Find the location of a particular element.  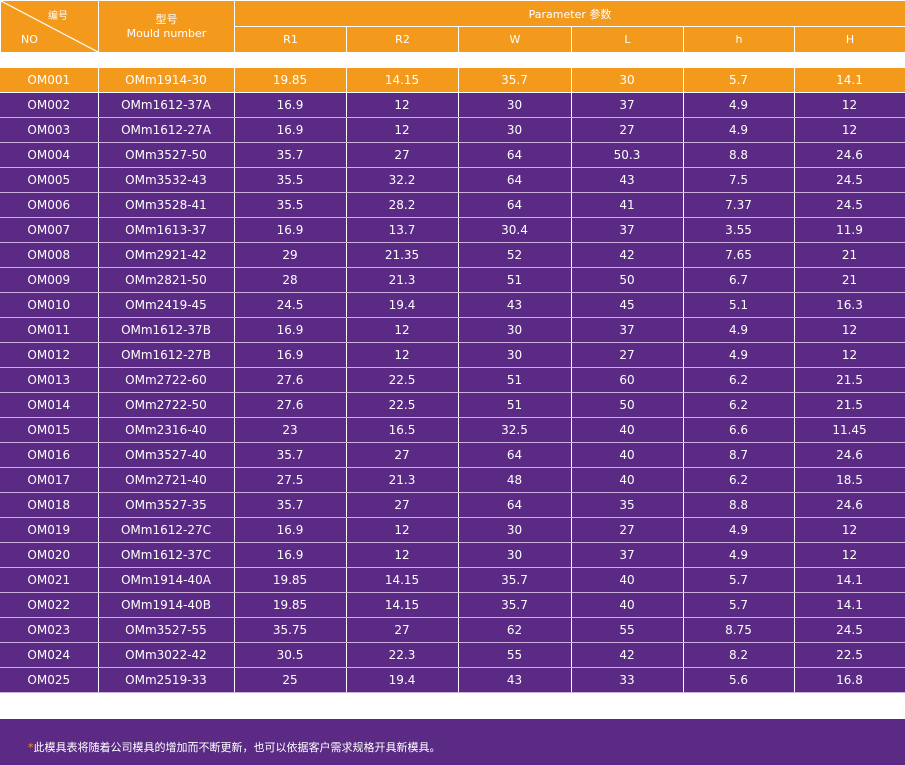

cell-model: OMm1612-37B is located at coordinates (166, 330).